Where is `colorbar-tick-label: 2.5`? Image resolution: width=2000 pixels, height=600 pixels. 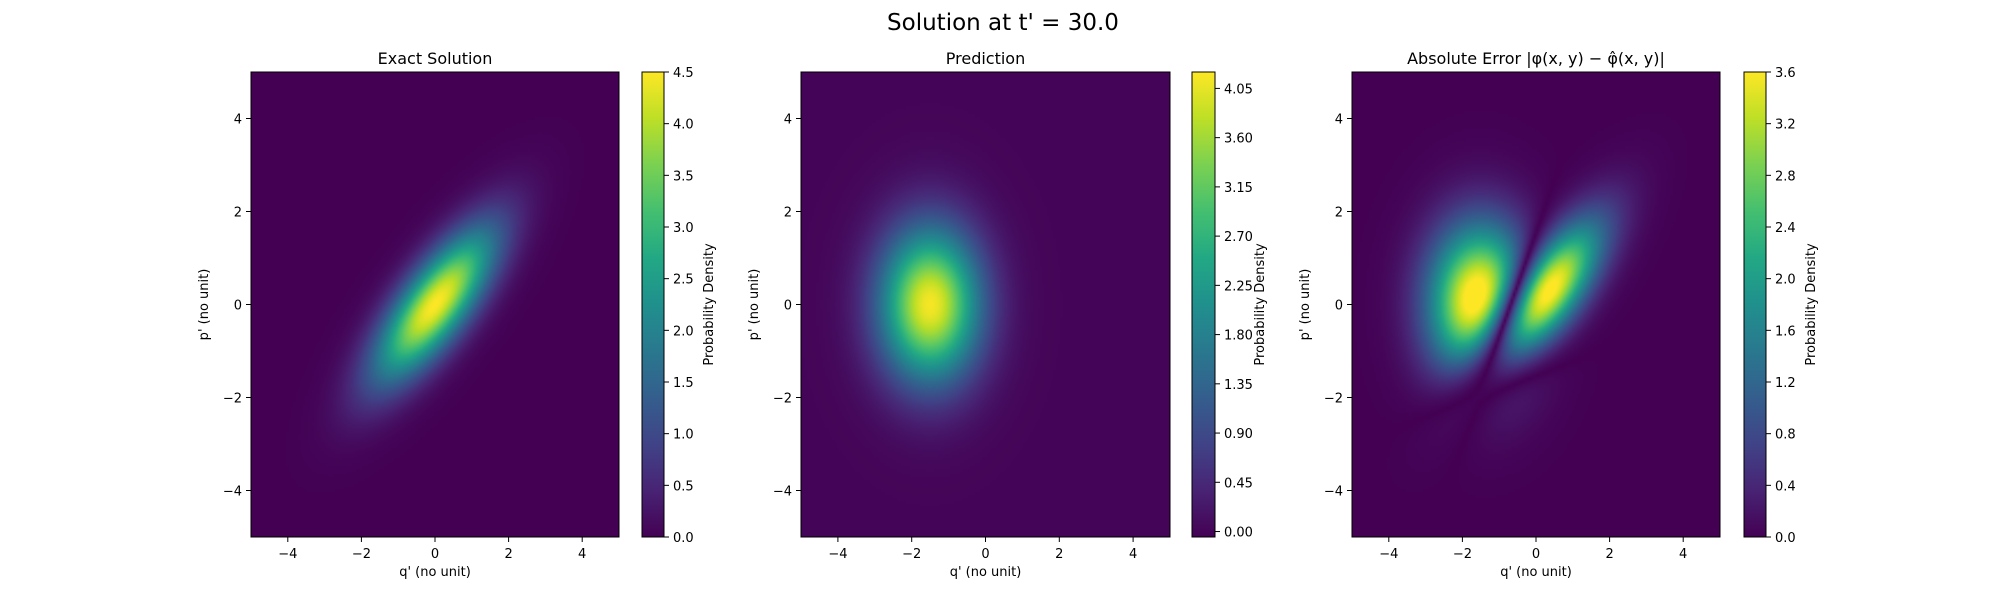
colorbar-tick-label: 2.5 is located at coordinates (683, 280).